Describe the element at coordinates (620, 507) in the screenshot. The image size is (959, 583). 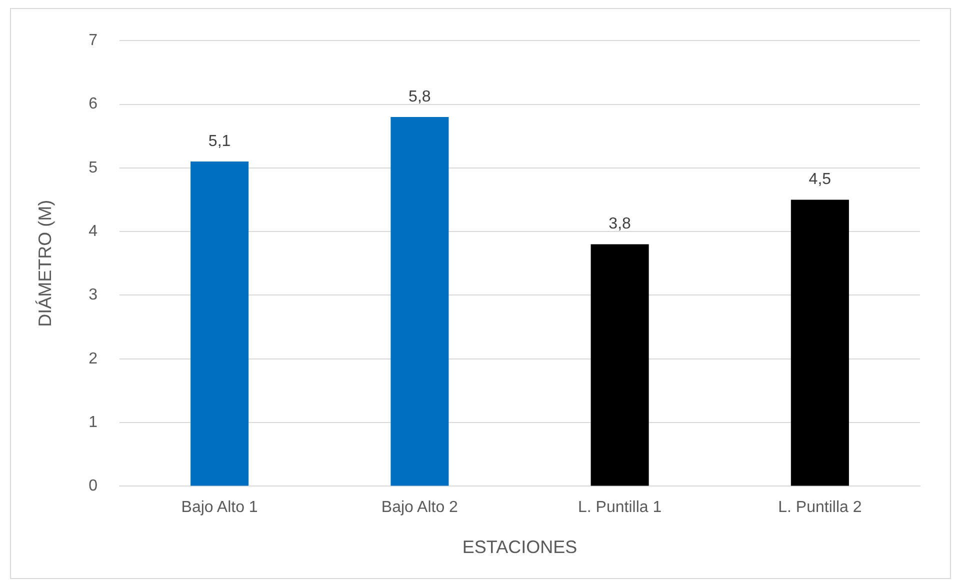
I see `x-tick-label: L. Puntilla 1` at that location.